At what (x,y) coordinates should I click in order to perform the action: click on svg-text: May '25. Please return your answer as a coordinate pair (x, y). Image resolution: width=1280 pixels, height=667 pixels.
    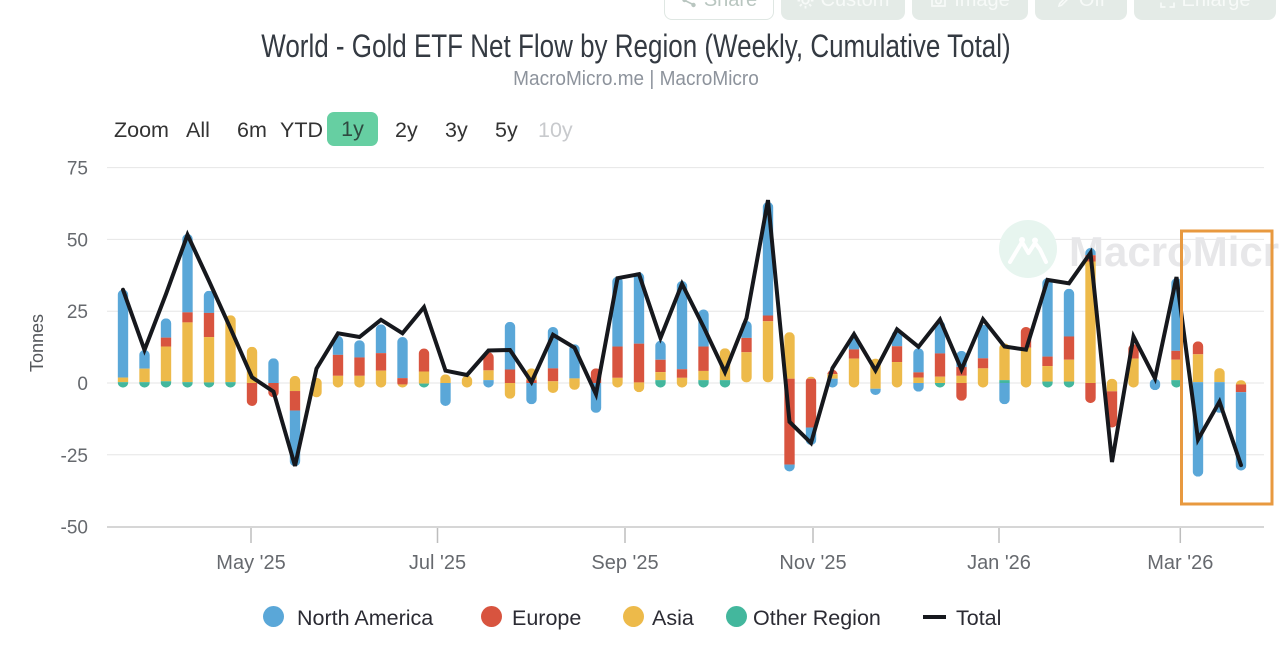
    Looking at the image, I should click on (250, 563).